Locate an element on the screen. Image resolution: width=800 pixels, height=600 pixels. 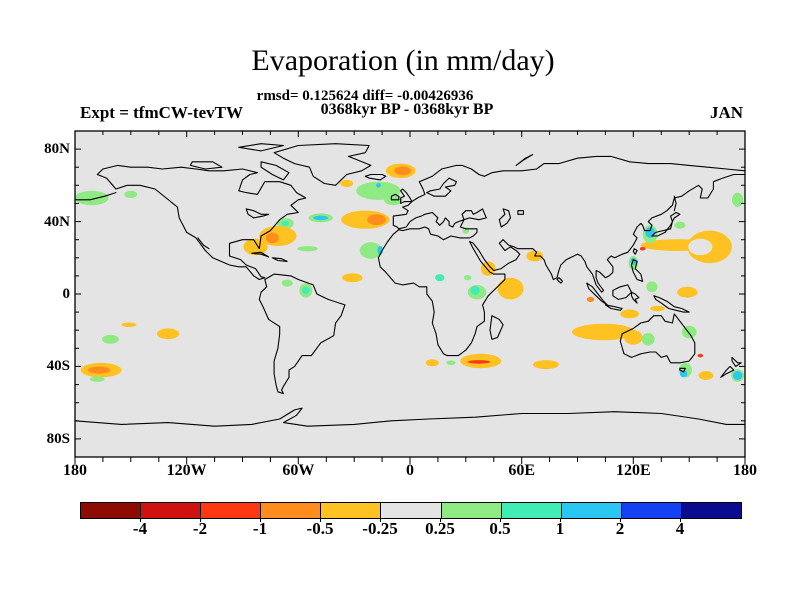
stats-line: rmsd= 0.125624 diff= -0.00426936 is located at coordinates (365, 96).